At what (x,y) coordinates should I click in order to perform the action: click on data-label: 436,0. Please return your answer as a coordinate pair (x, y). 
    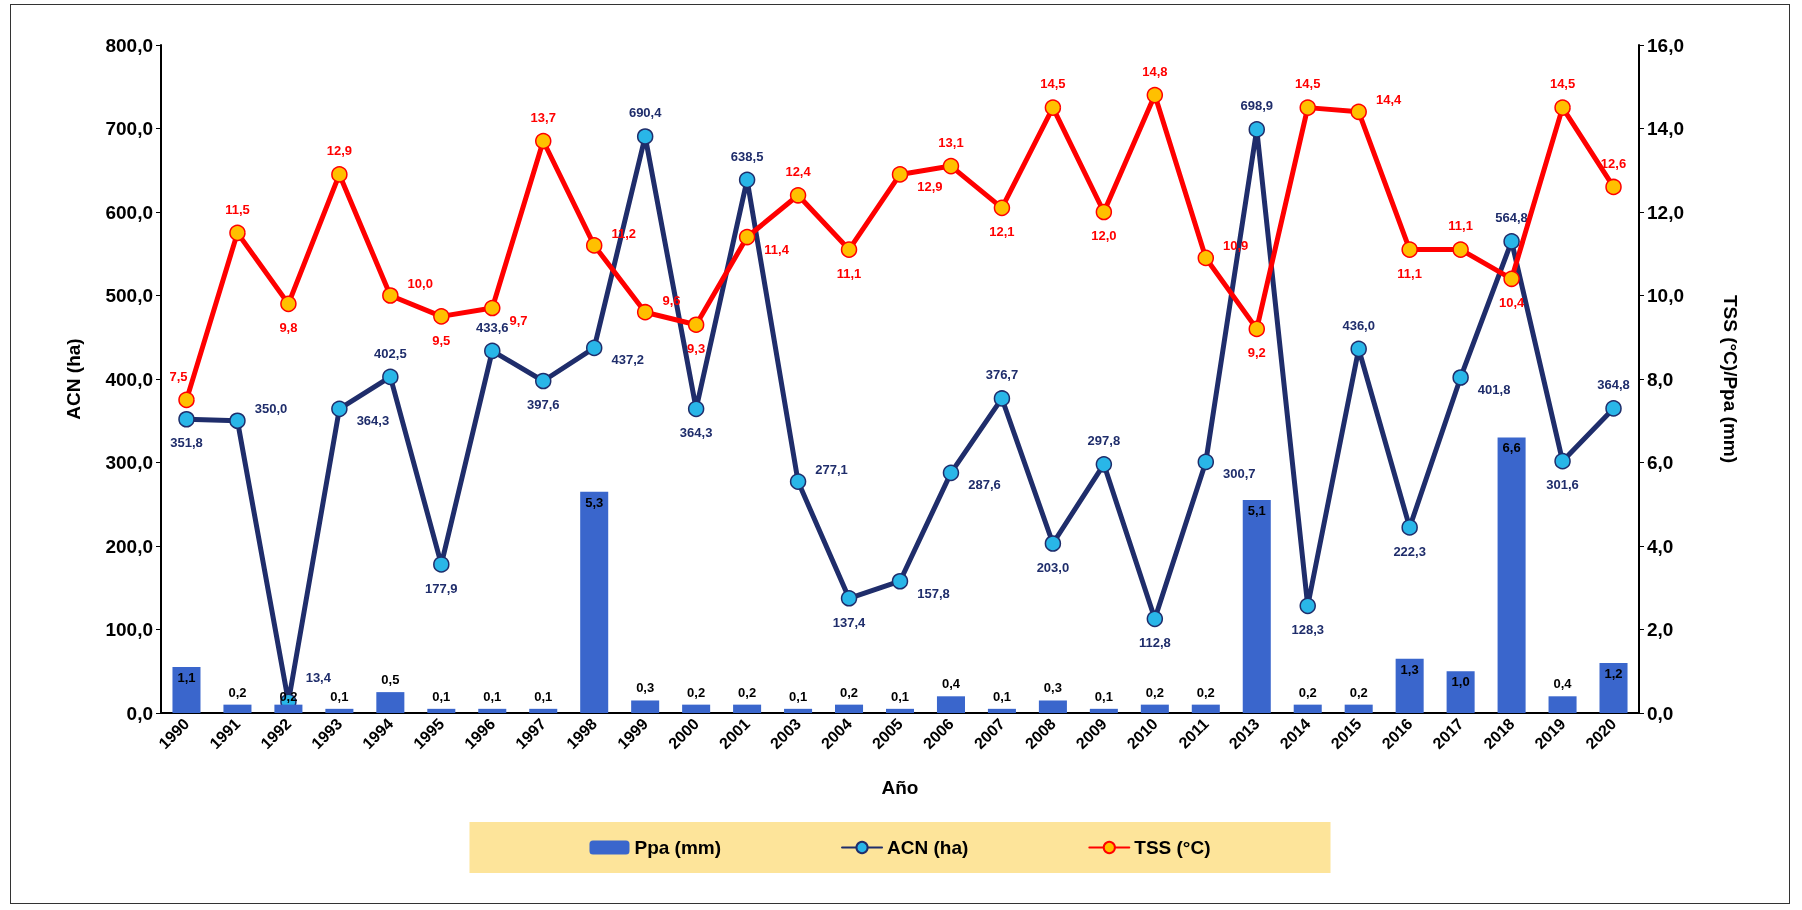
    Looking at the image, I should click on (1358, 325).